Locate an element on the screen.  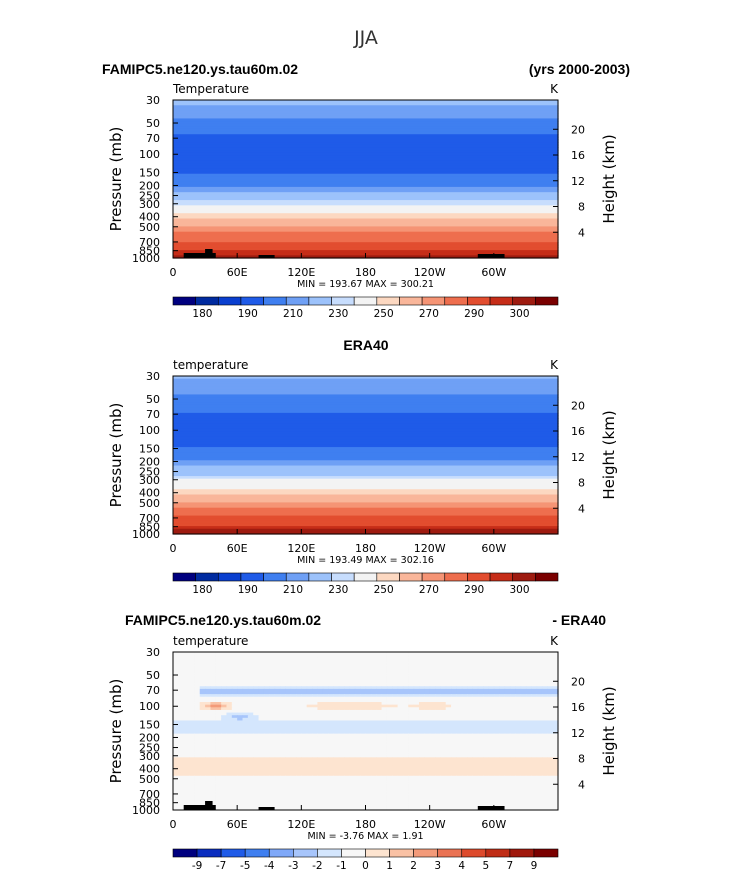
pressure-tick-label: 50 is located at coordinates (153, 123).